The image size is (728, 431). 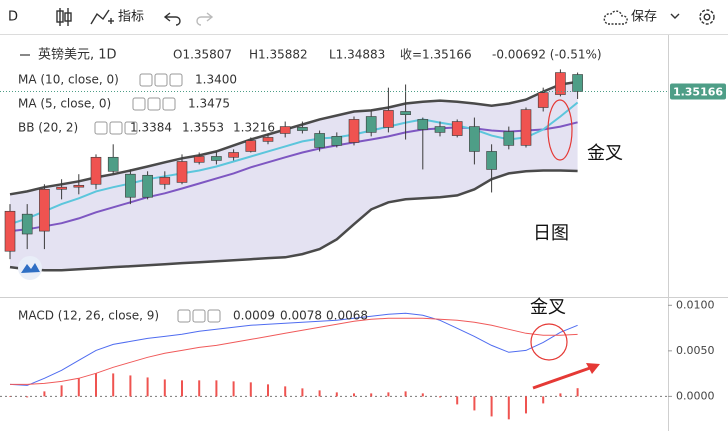 I want to click on annotations: 金叉 日图 金叉, so click(x=576, y=244).